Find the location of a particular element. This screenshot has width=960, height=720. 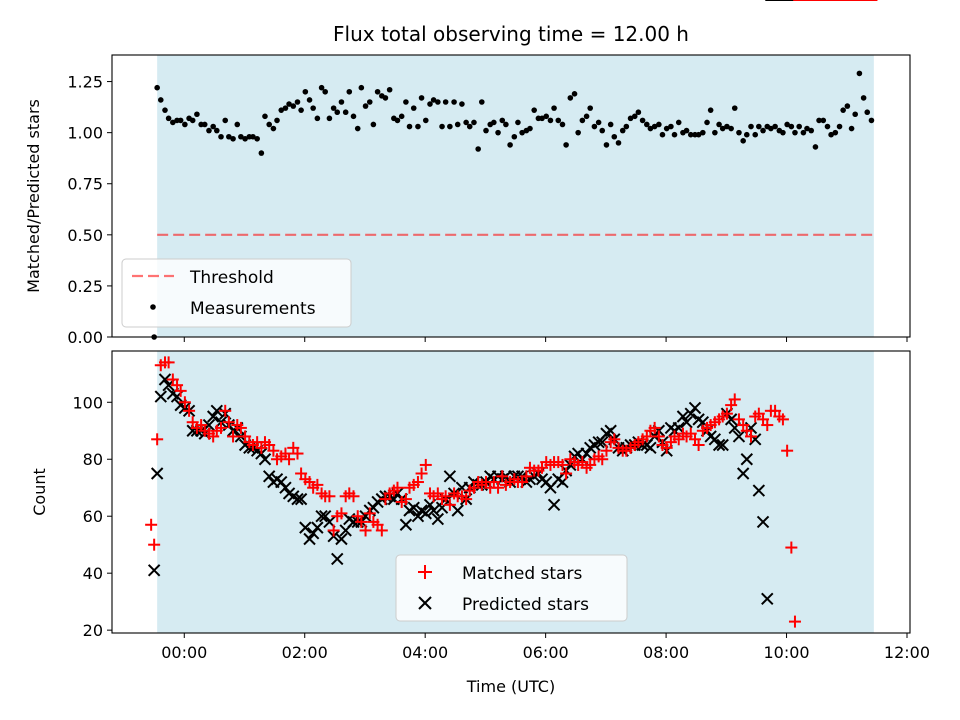

count-y-tick-label: 40 is located at coordinates (93, 573).